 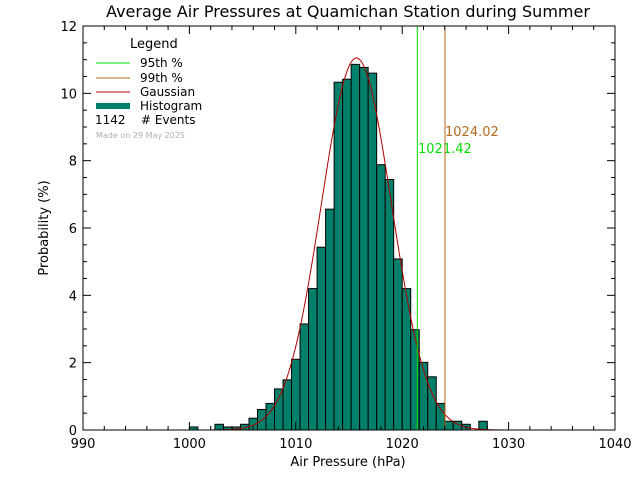 What do you see at coordinates (154, 44) in the screenshot?
I see `legend-title: Legend` at bounding box center [154, 44].